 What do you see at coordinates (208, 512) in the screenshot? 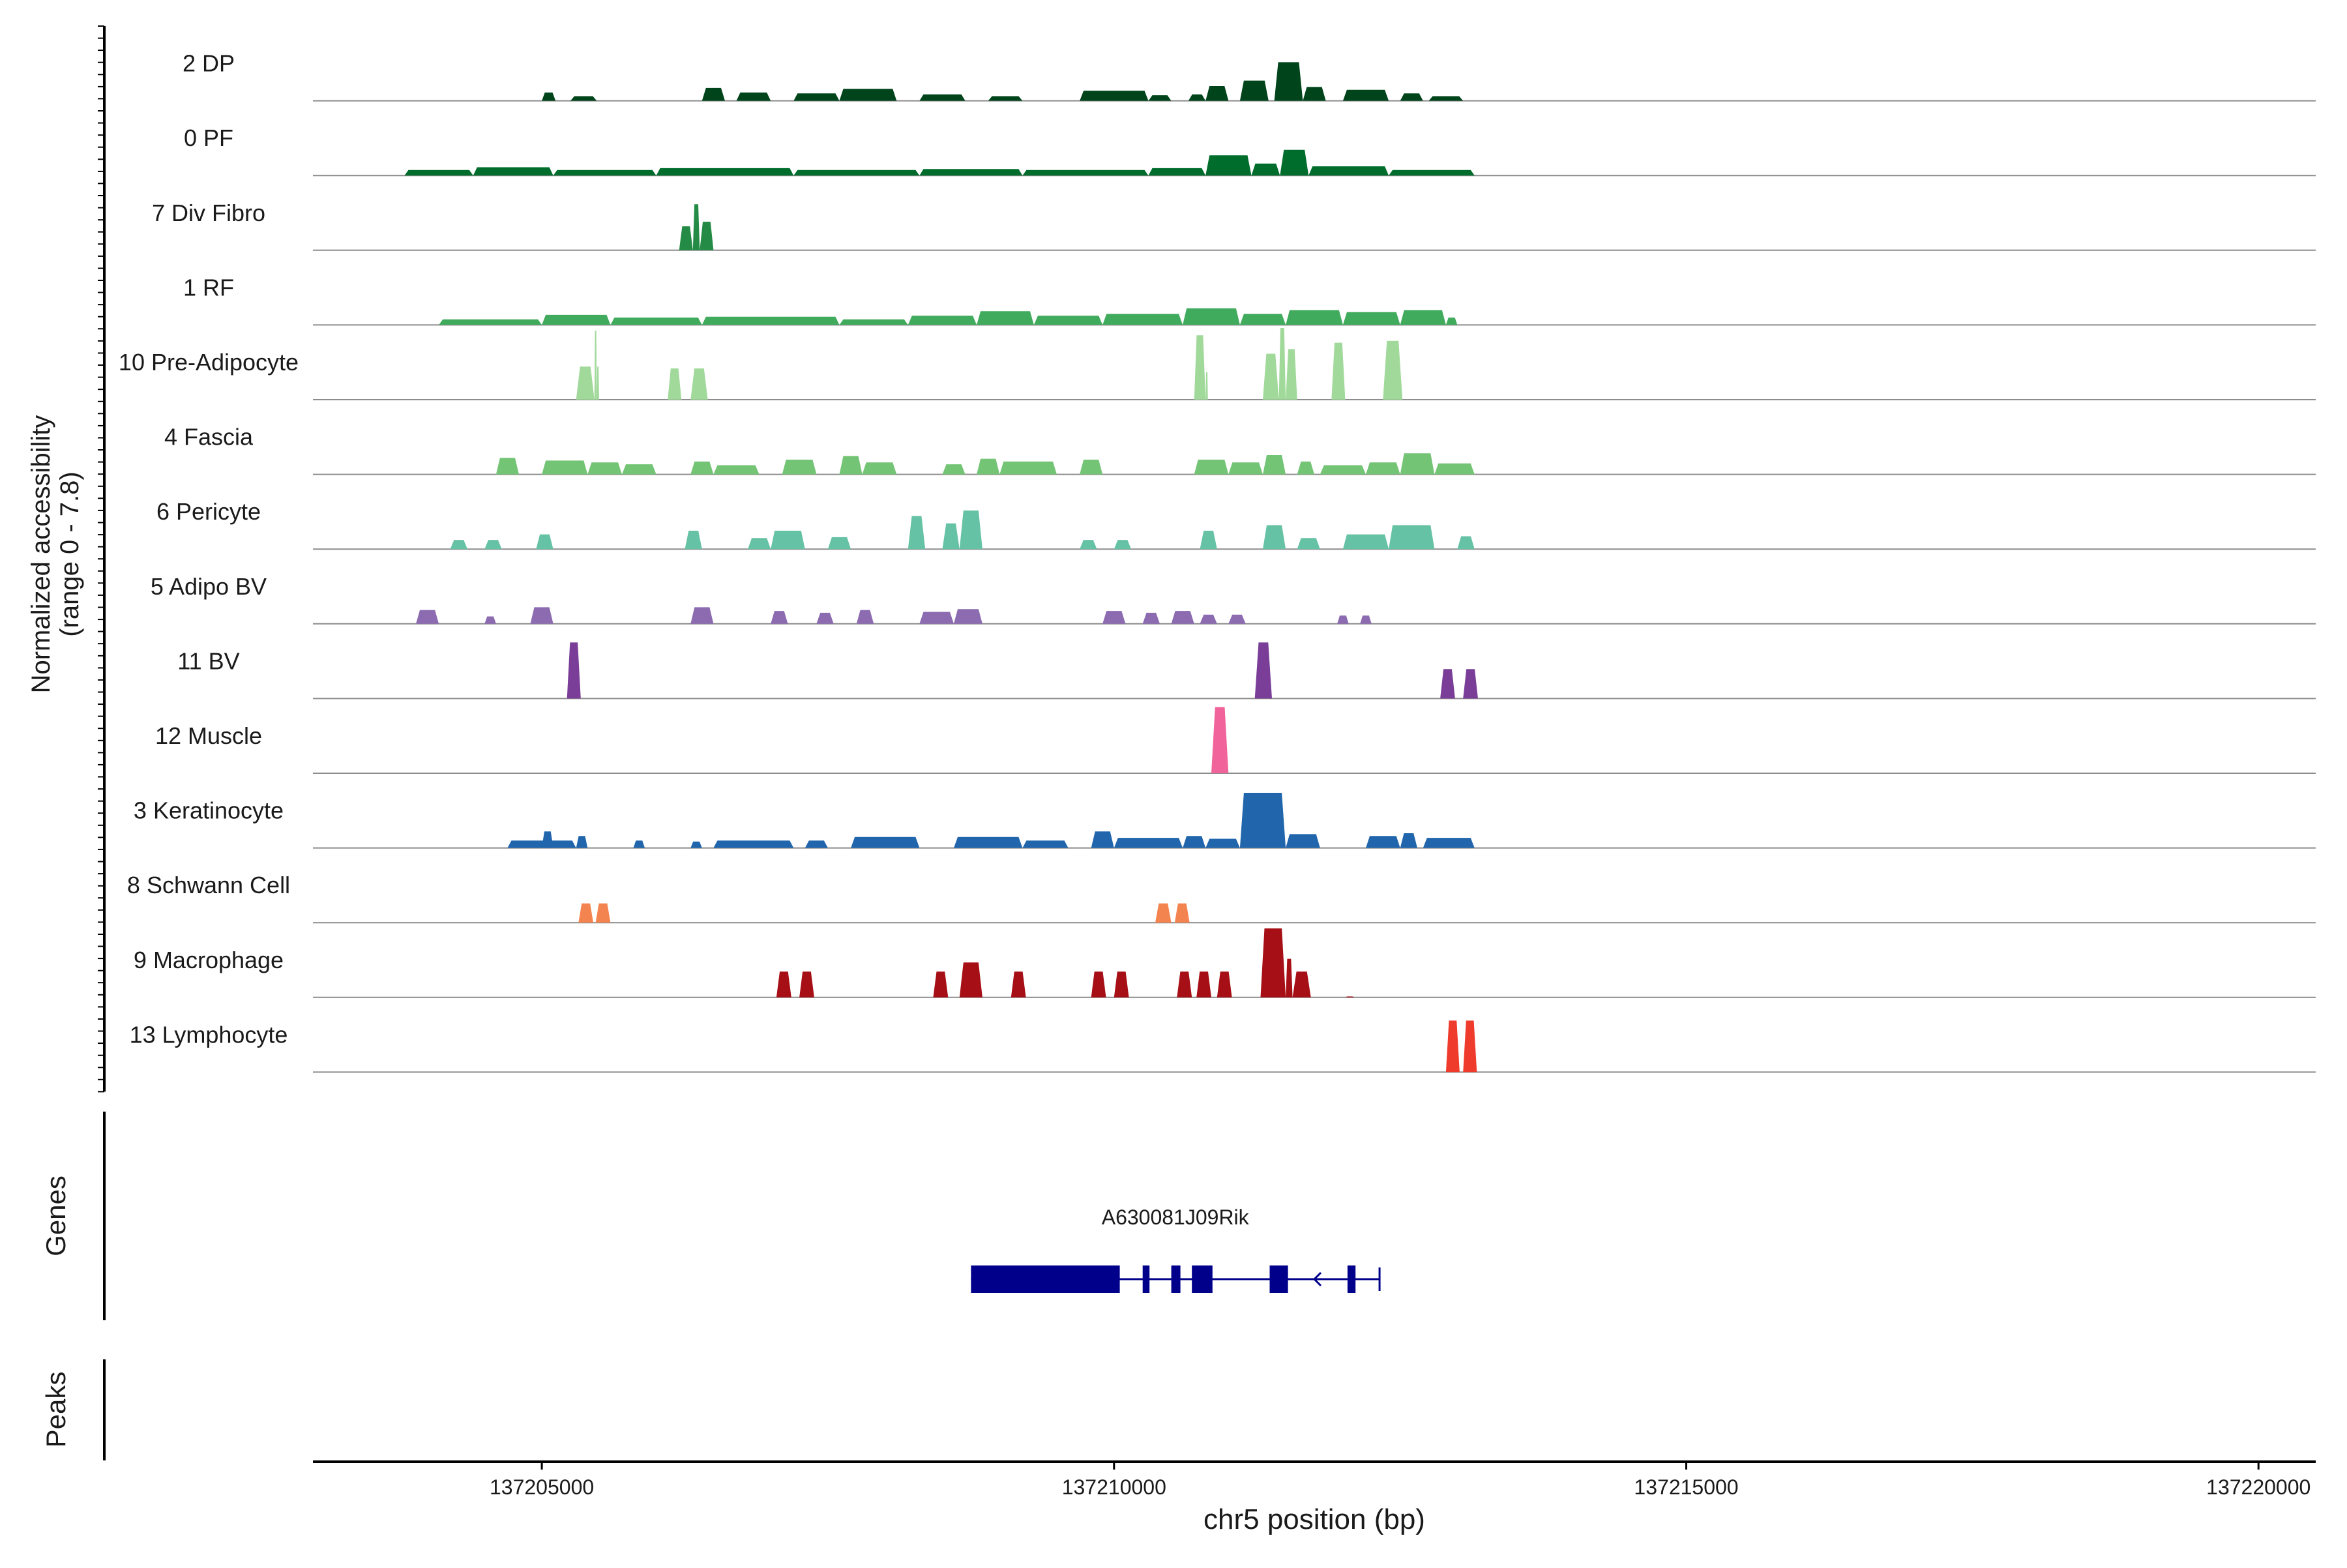
I see `track-label: 6 Pericyte` at bounding box center [208, 512].